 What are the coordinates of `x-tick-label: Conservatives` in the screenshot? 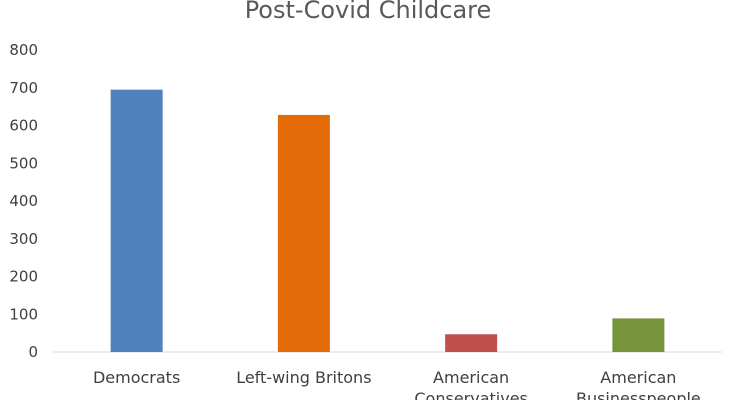 It's located at (471, 394).